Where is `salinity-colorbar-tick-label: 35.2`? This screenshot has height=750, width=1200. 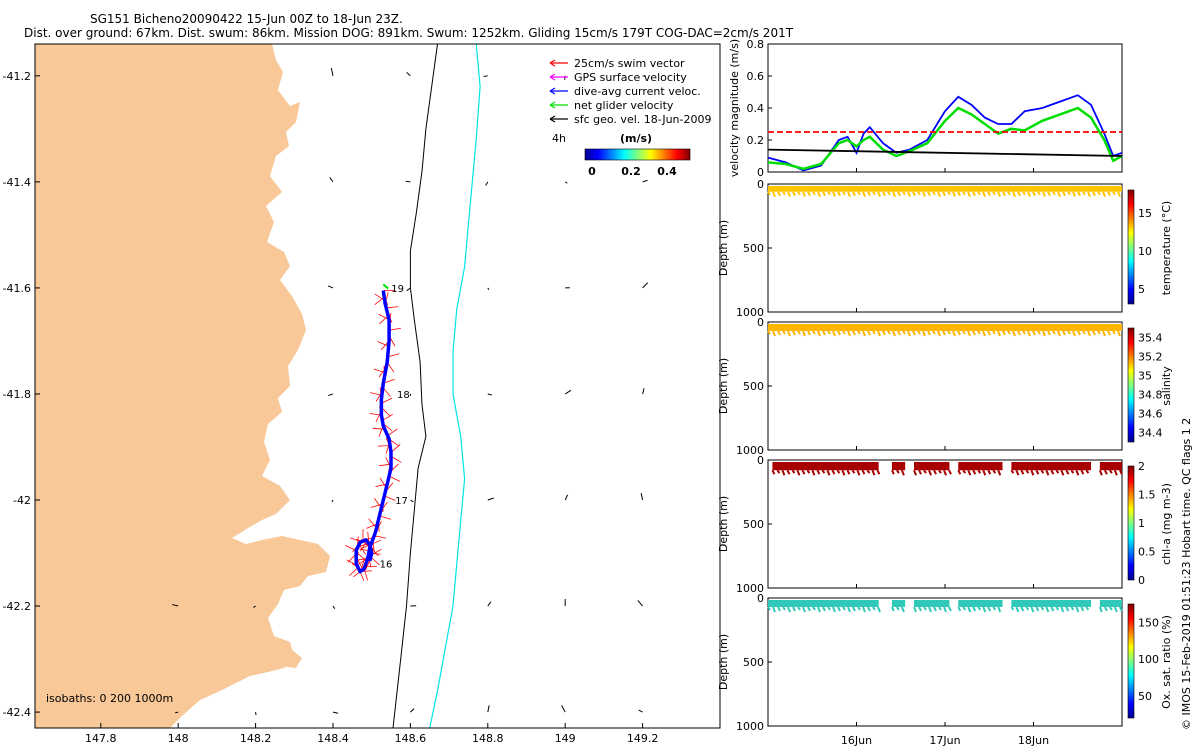
salinity-colorbar-tick-label: 35.2 is located at coordinates (1150, 357).